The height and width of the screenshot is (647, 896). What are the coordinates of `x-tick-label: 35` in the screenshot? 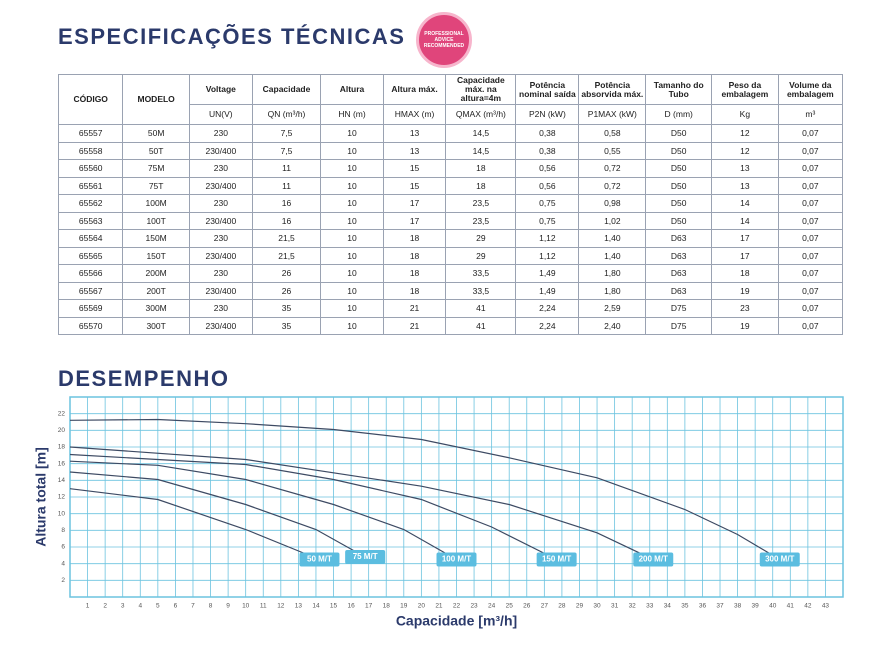 It's located at (685, 606).